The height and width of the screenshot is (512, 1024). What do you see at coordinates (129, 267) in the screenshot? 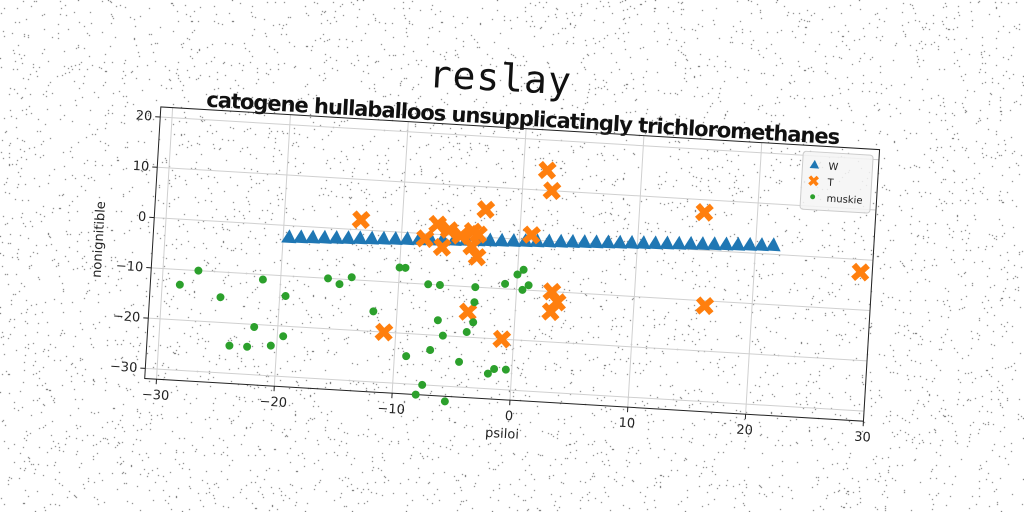
I see `y-tick-label: −10` at bounding box center [129, 267].